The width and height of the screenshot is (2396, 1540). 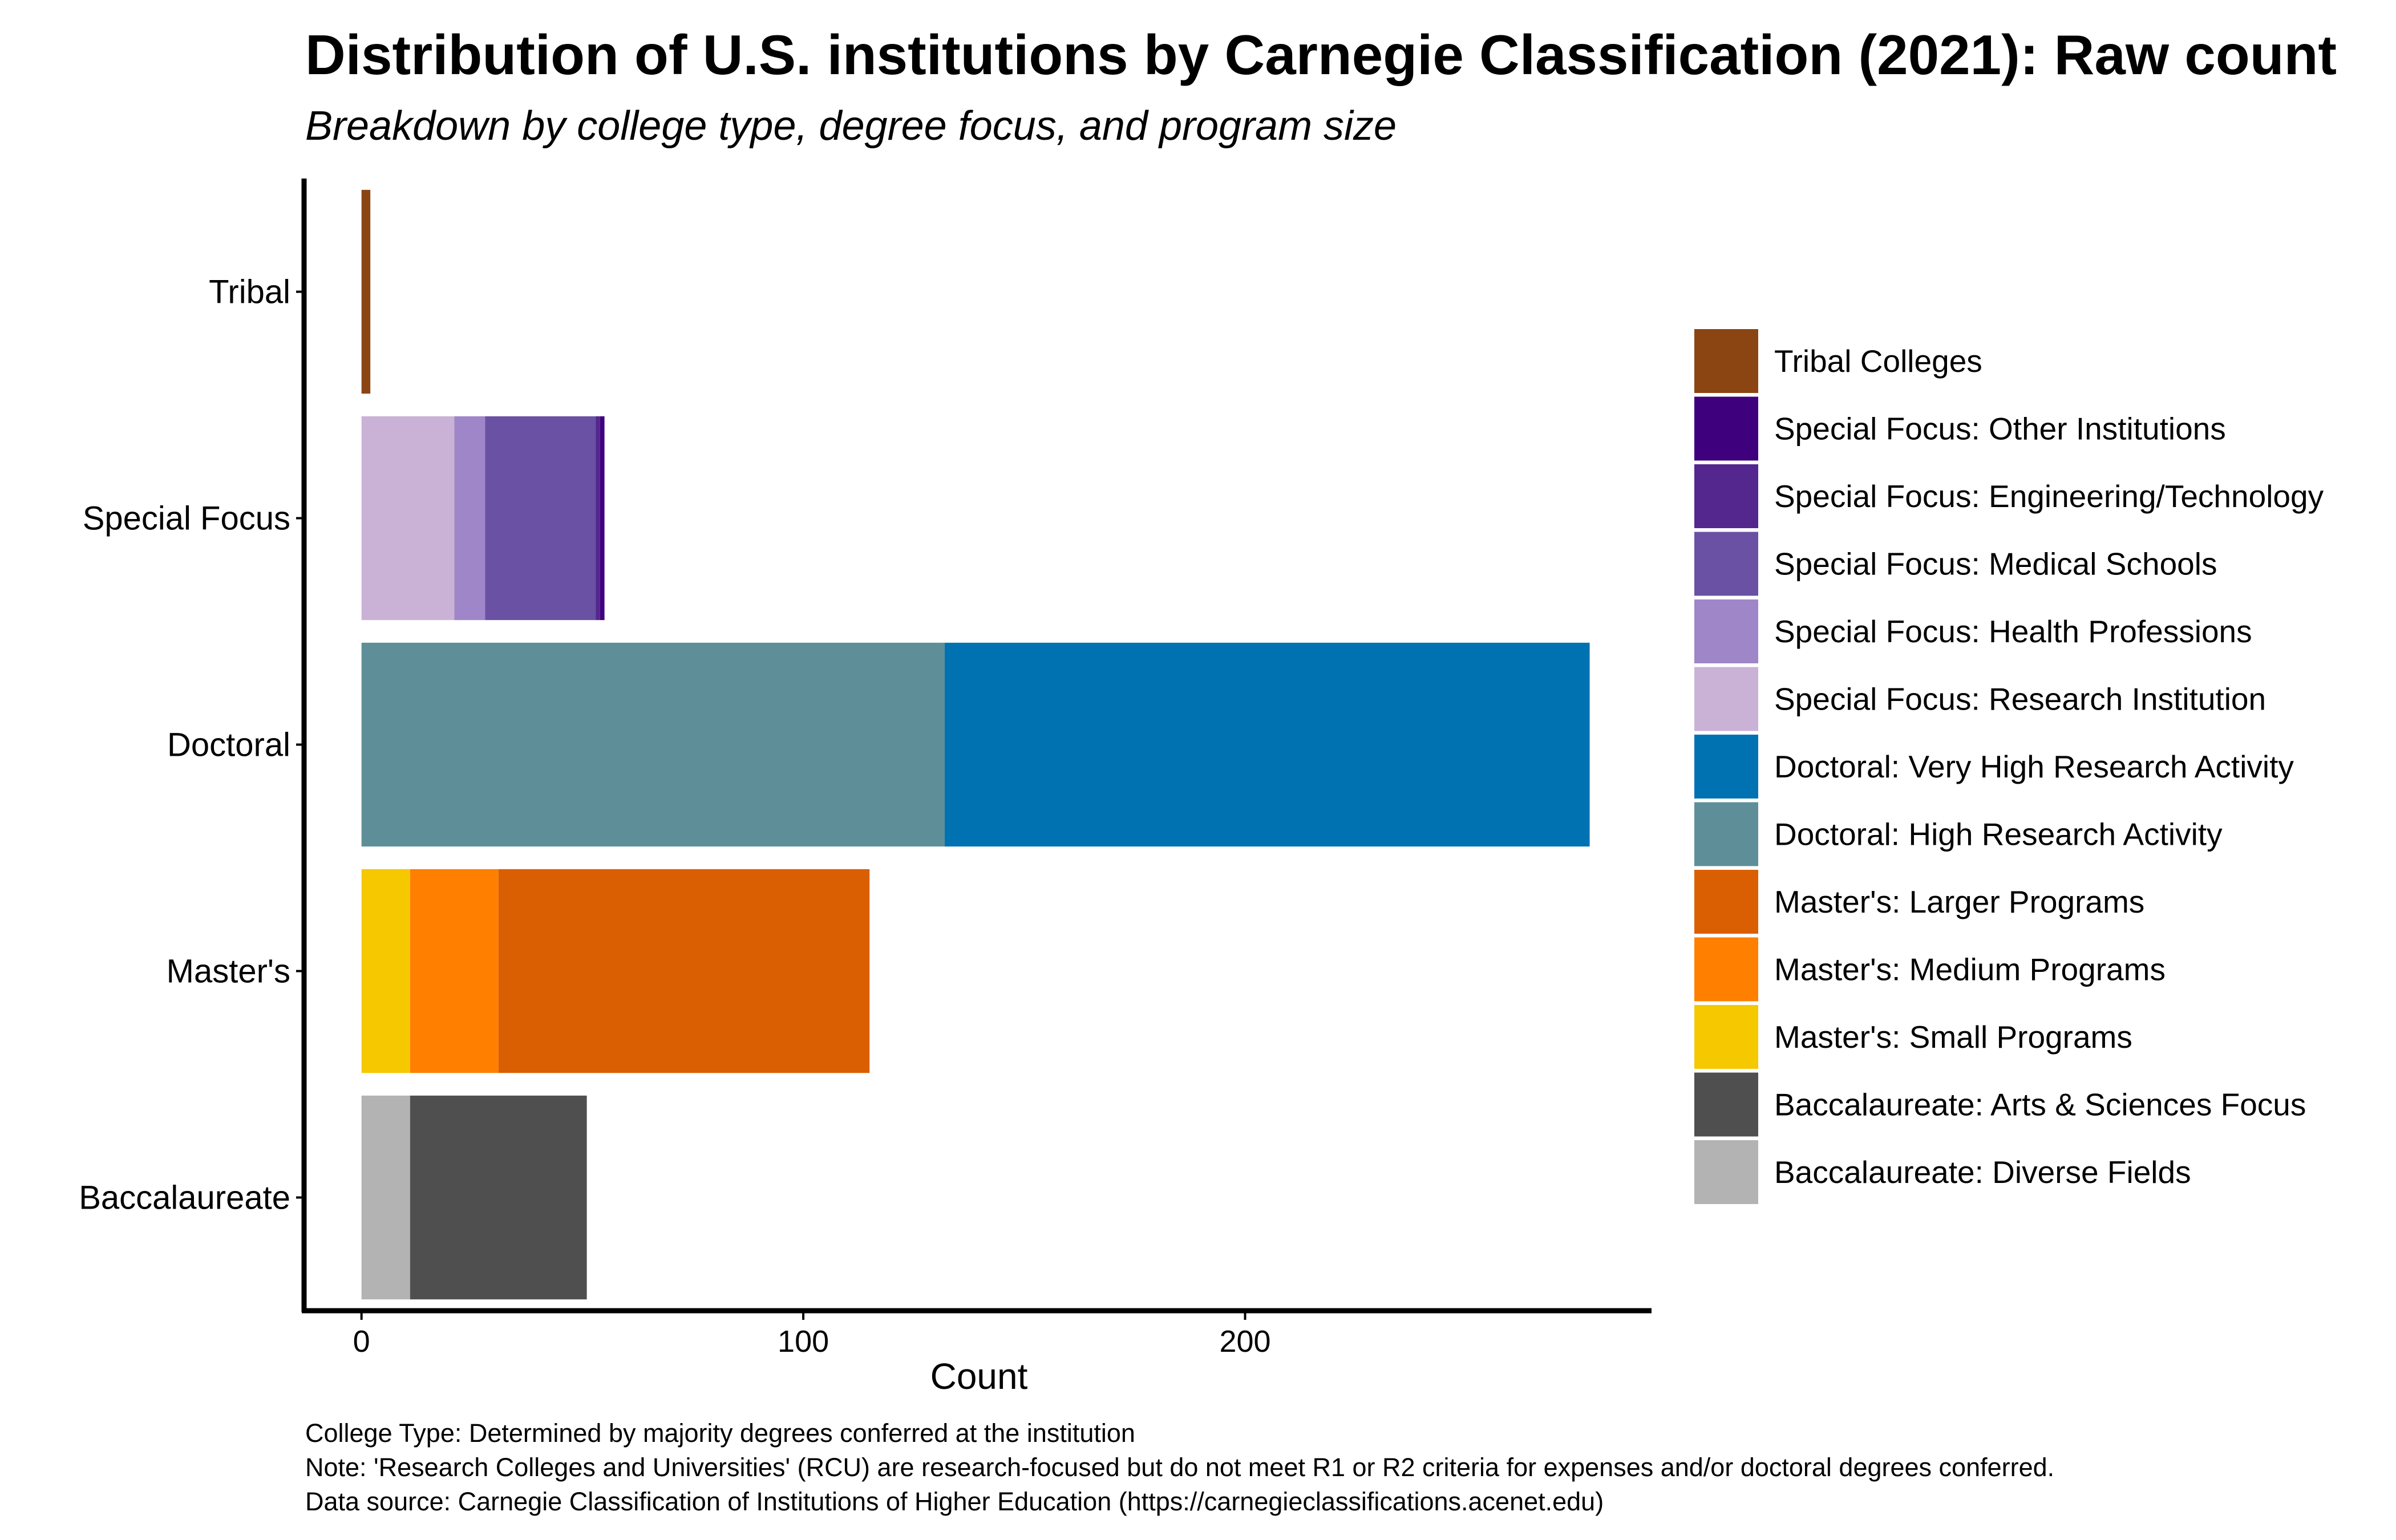 What do you see at coordinates (2000, 429) in the screenshot?
I see `legend-label-special-focus-other-institutions: Special Focus: Other Institutions` at bounding box center [2000, 429].